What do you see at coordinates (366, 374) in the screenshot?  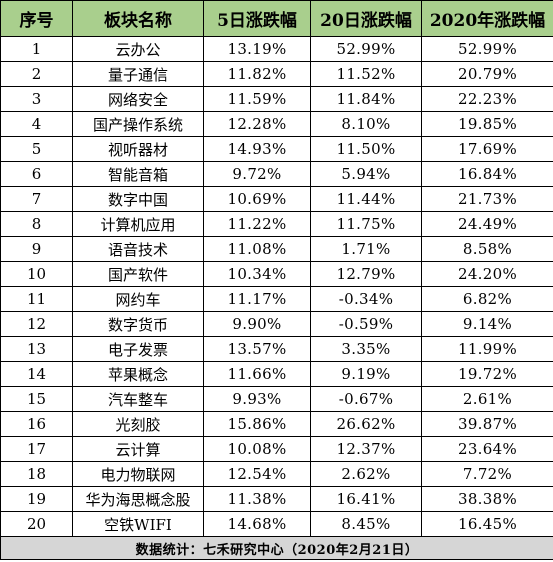 I see `cell-20day-change: 9.19%` at bounding box center [366, 374].